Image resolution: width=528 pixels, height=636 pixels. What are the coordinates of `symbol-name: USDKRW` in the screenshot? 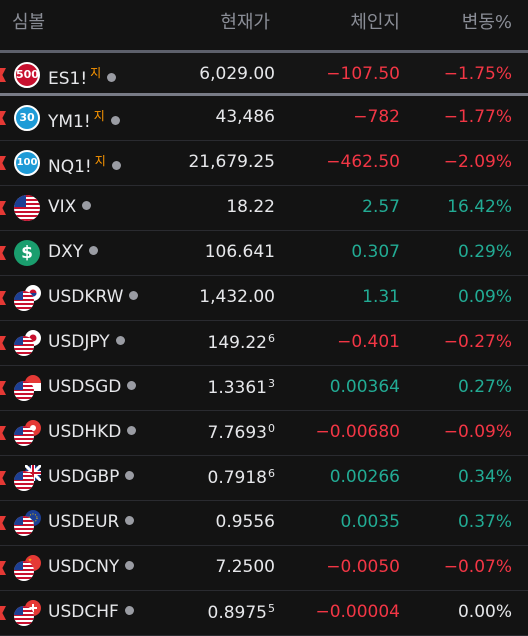 It's located at (93, 297).